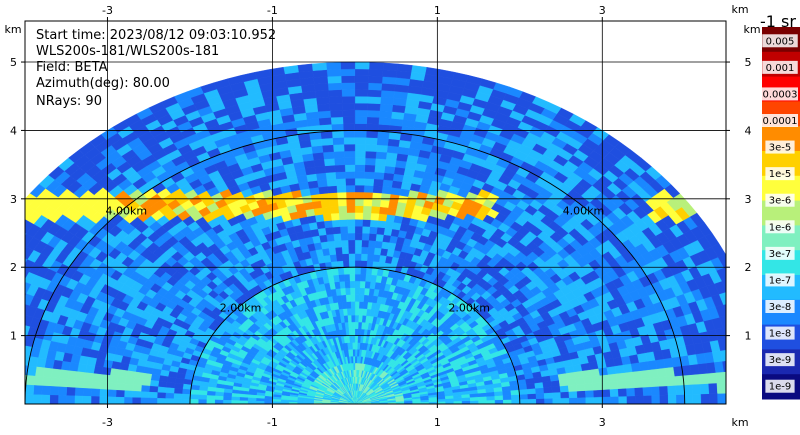 The height and width of the screenshot is (435, 800). Describe the element at coordinates (72, 67) in the screenshot. I see `field-text: Field: BETA` at that location.